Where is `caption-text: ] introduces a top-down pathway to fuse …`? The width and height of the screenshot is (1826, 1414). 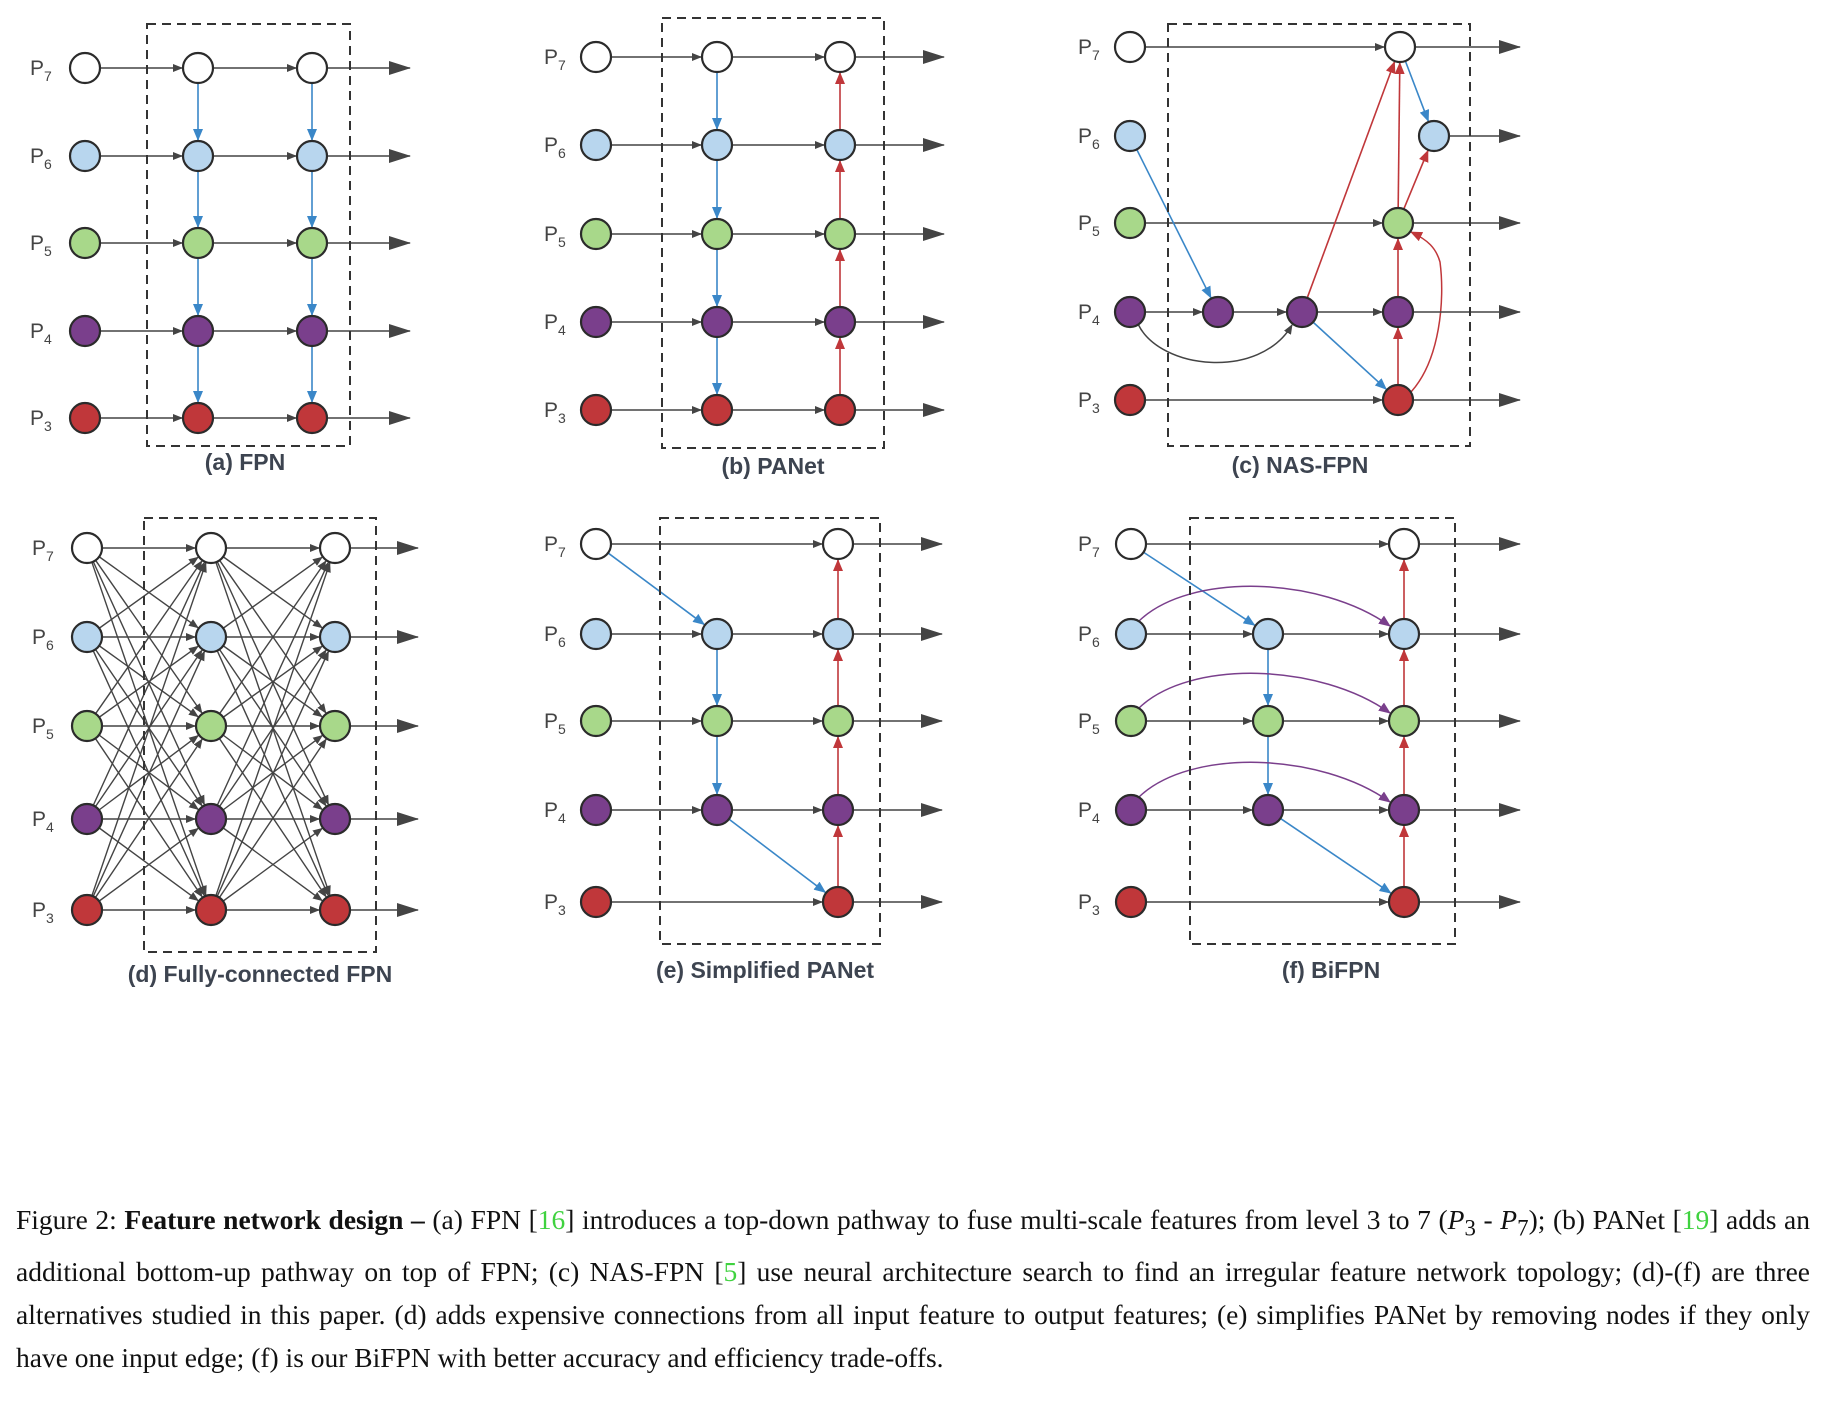
caption-text: ] introduces a top-down pathway to fuse … is located at coordinates (1006, 1219).